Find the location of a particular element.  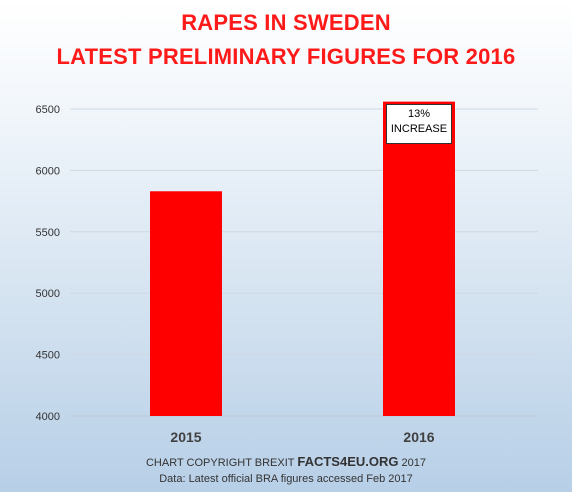

x-tick-label: 2016 is located at coordinates (418, 437).